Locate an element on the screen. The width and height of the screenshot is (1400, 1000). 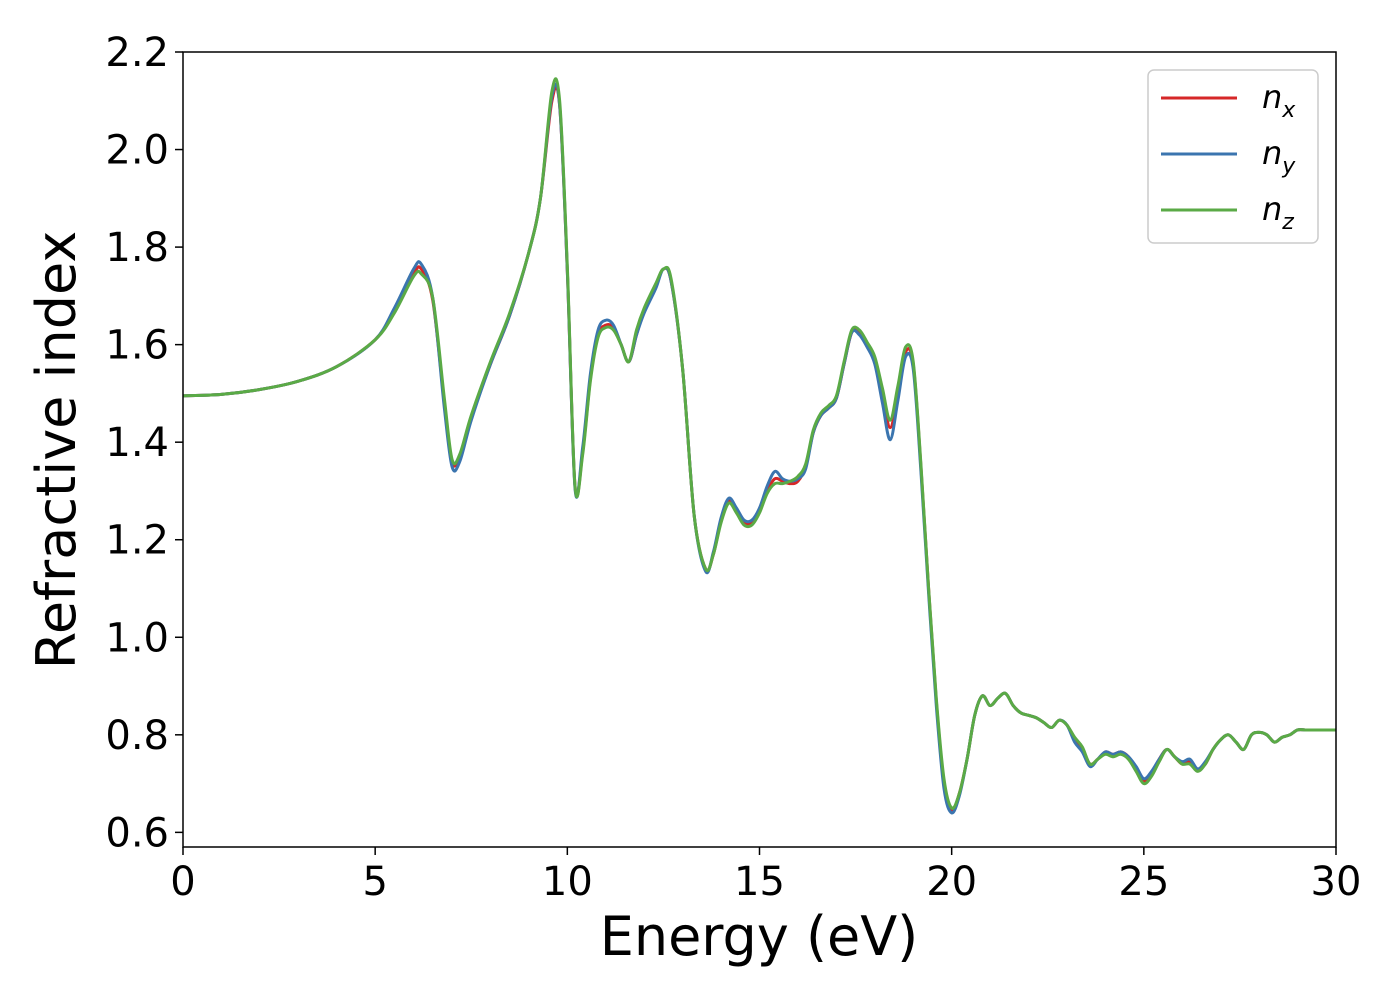
y-tick-label: 2.2 is located at coordinates (137, 53).